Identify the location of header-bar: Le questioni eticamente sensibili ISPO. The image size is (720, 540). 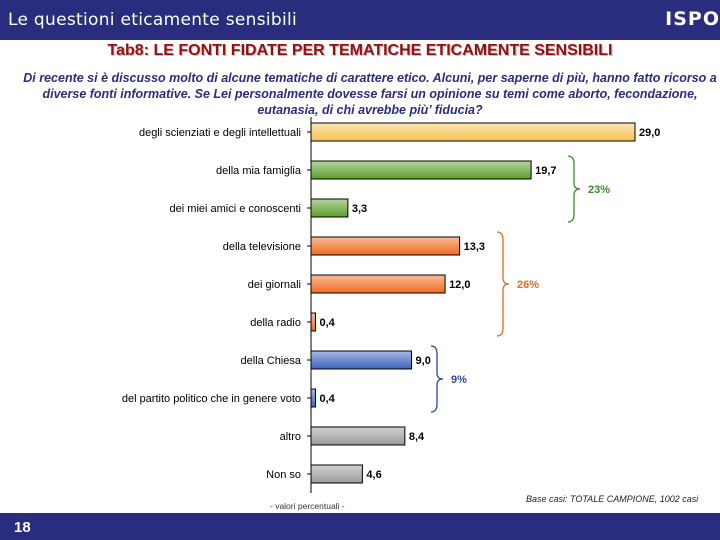
(360, 20).